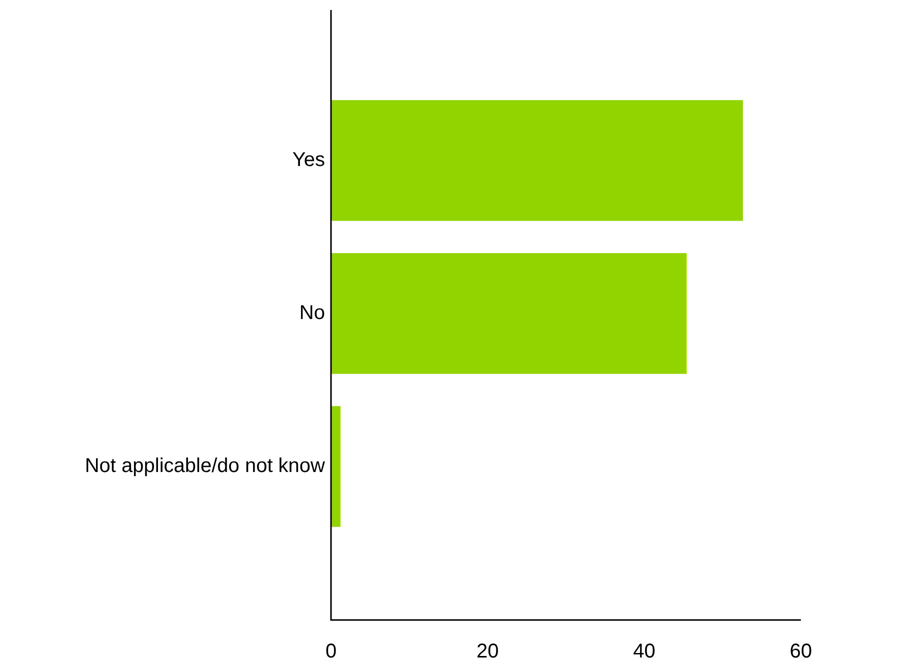  What do you see at coordinates (487, 651) in the screenshot?
I see `x-tick-label: 20` at bounding box center [487, 651].